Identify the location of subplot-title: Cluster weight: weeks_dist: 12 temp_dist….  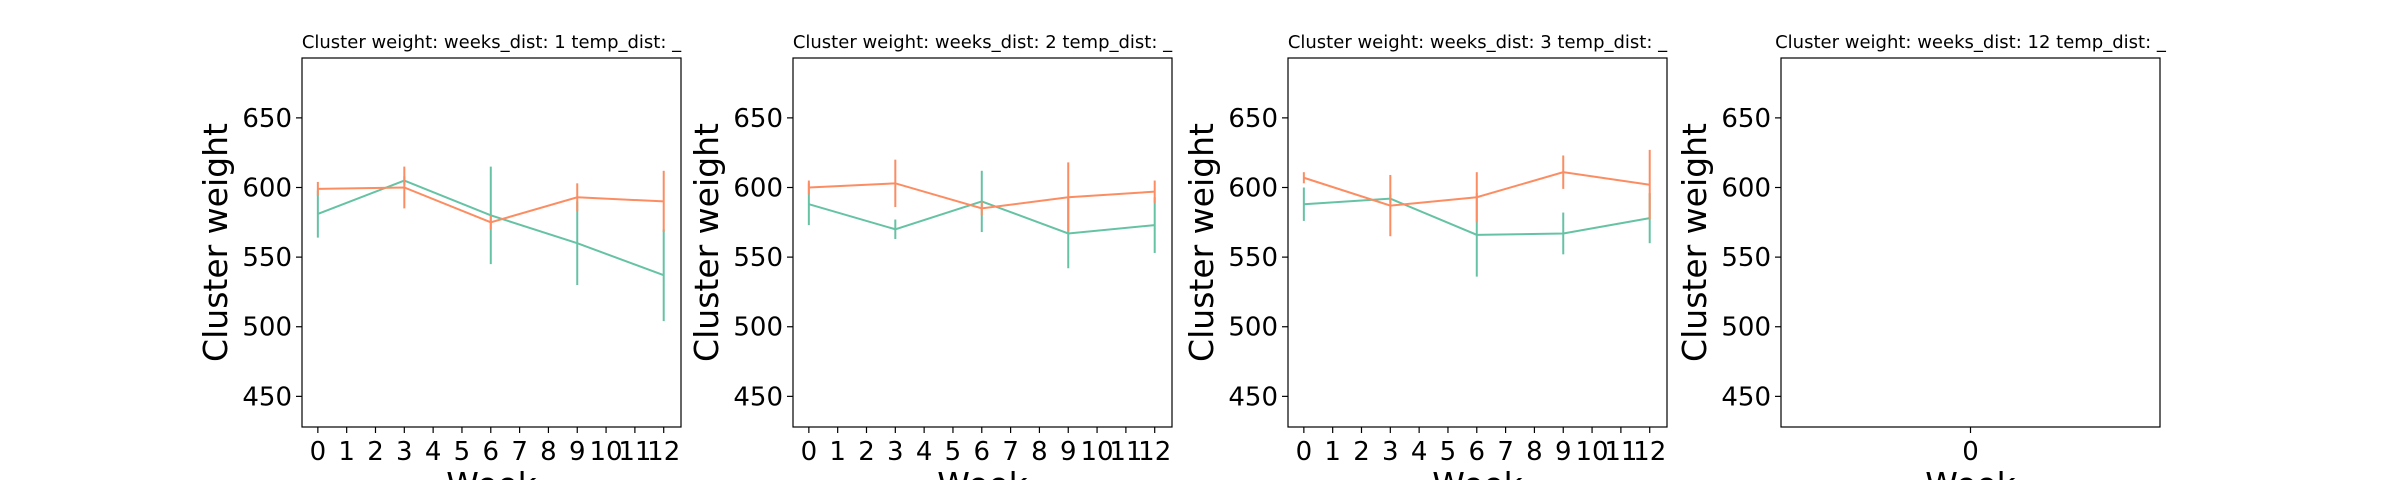
(1971, 42).